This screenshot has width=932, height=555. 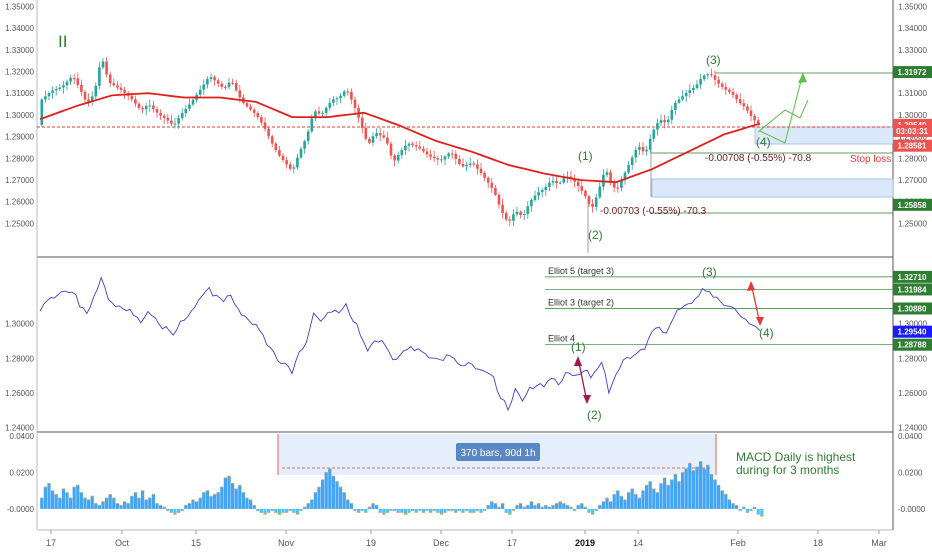 I want to click on projection-arrow-short-tip, so click(x=804, y=109).